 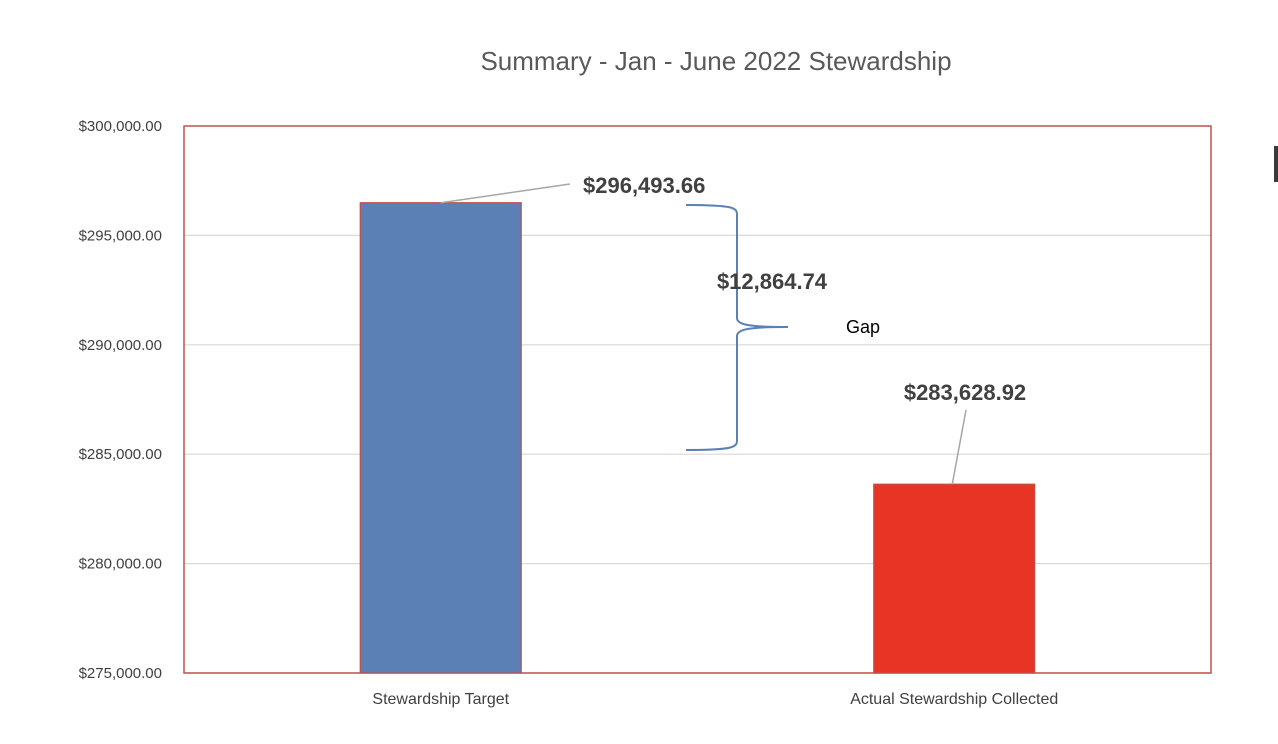 I want to click on data-label: $283,628.92, so click(x=965, y=392).